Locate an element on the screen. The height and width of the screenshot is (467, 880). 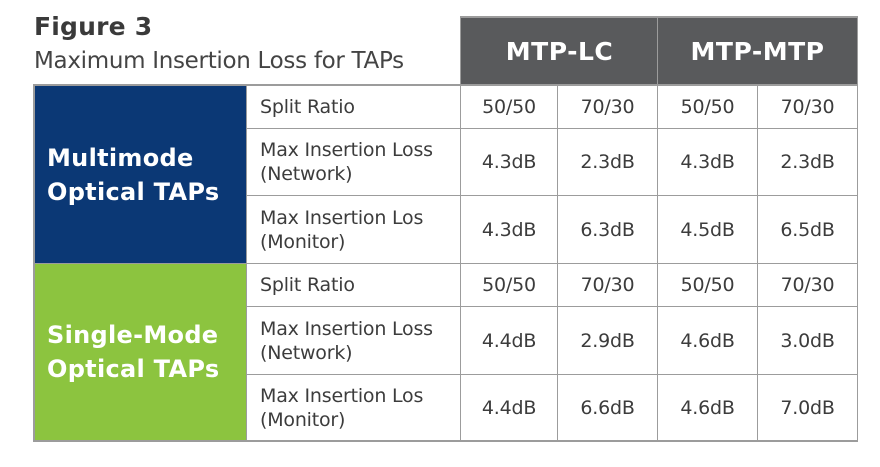
value-cell: 6.5dB is located at coordinates (807, 229).